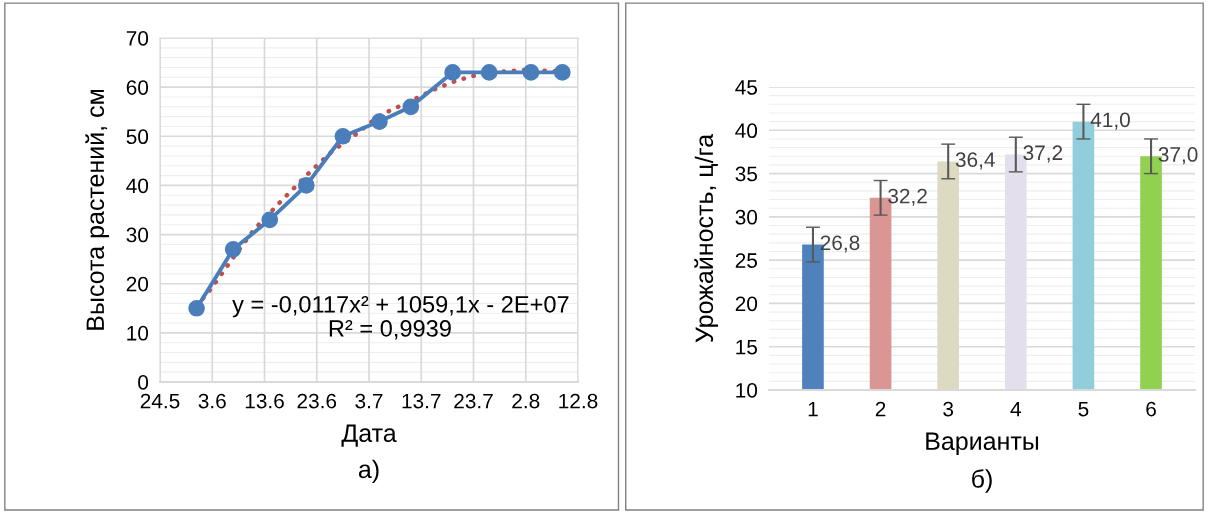 Image resolution: width=1208 pixels, height=512 pixels. What do you see at coordinates (390, 330) in the screenshot?
I see `annotation: R² = 0,9939` at bounding box center [390, 330].